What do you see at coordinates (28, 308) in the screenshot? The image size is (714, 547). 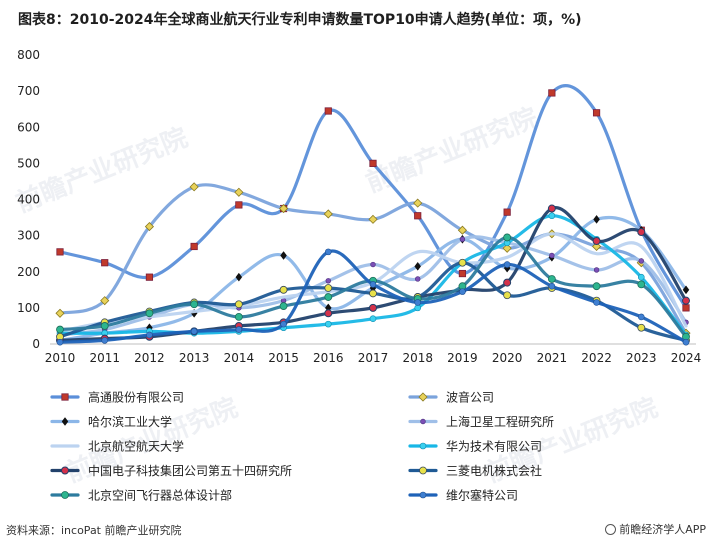 I see `y-tick-label: 100` at bounding box center [28, 308].